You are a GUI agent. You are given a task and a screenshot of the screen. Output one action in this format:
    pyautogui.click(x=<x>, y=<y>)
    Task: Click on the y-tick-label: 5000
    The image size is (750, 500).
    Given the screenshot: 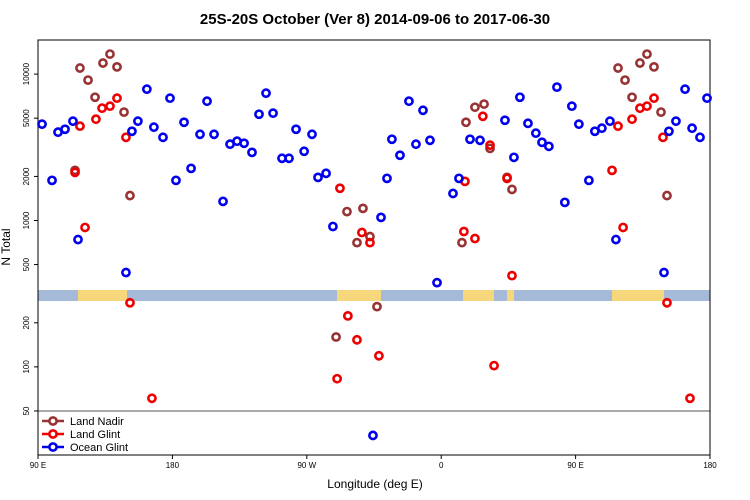 What is the action you would take?
    pyautogui.click(x=26, y=118)
    